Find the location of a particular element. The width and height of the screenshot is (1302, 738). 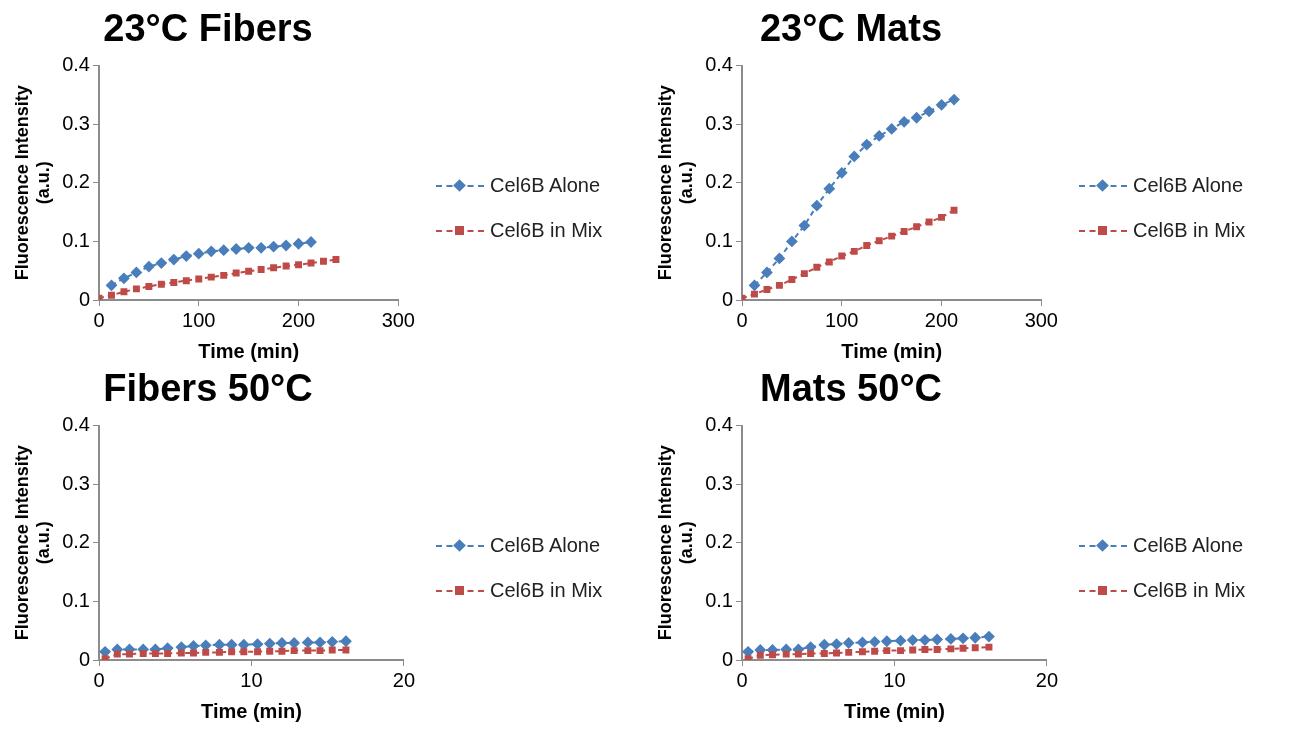

chart-title: Fibers 50°C is located at coordinates (208, 388).